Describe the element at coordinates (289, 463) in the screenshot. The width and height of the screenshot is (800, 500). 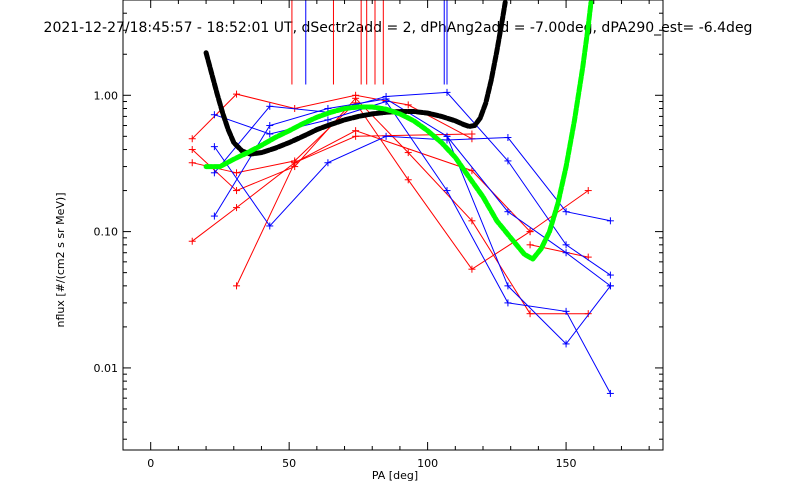
I see `x-tick-label: 50` at that location.